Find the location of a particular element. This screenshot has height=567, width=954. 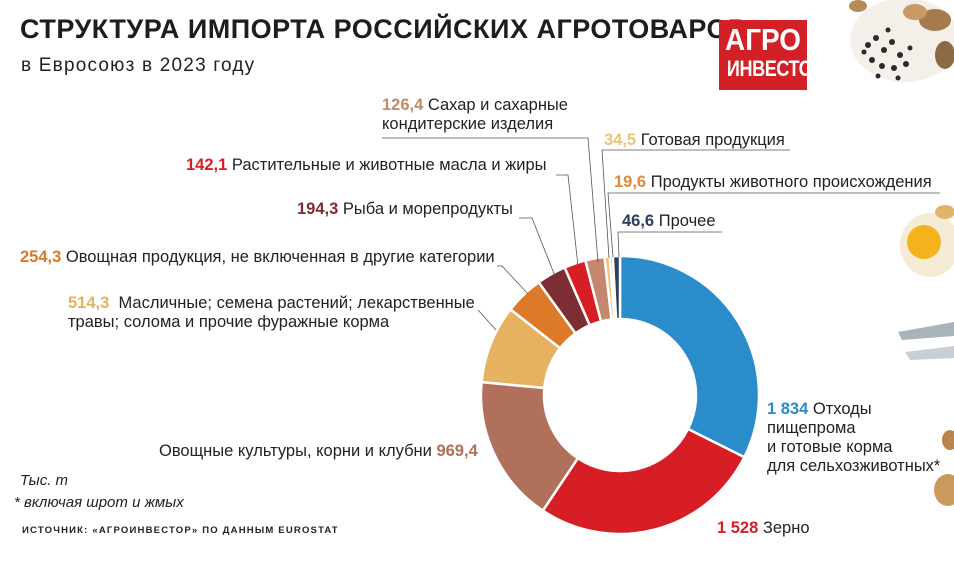

label-ryba: 194,3 Рыба и морепродукты is located at coordinates (405, 209).